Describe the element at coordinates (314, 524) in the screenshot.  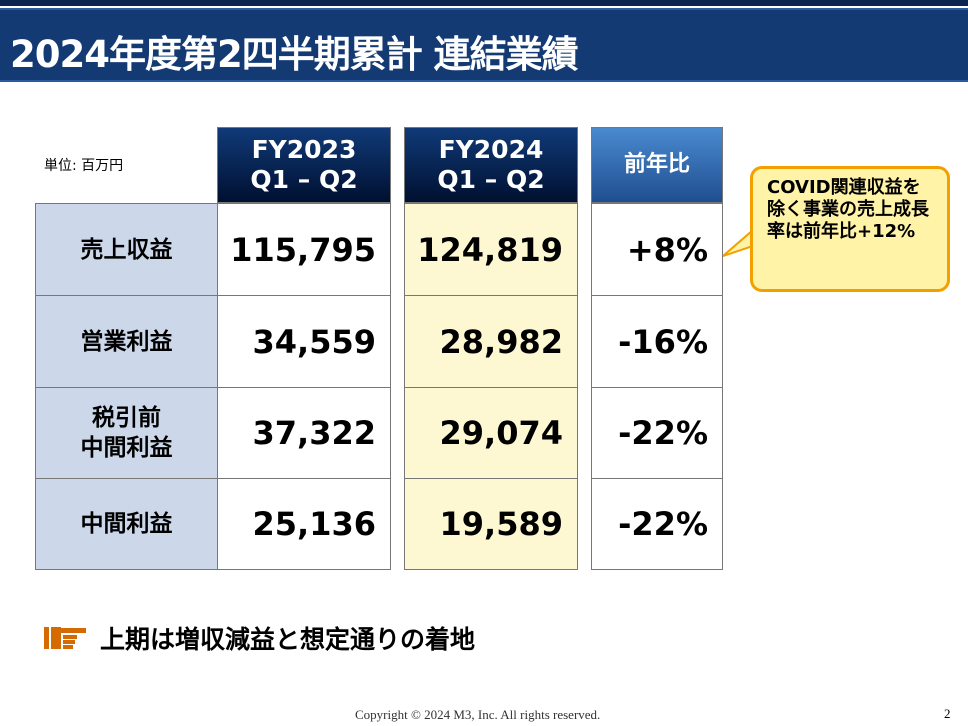
I see `value-fy2023: 25,136` at that location.